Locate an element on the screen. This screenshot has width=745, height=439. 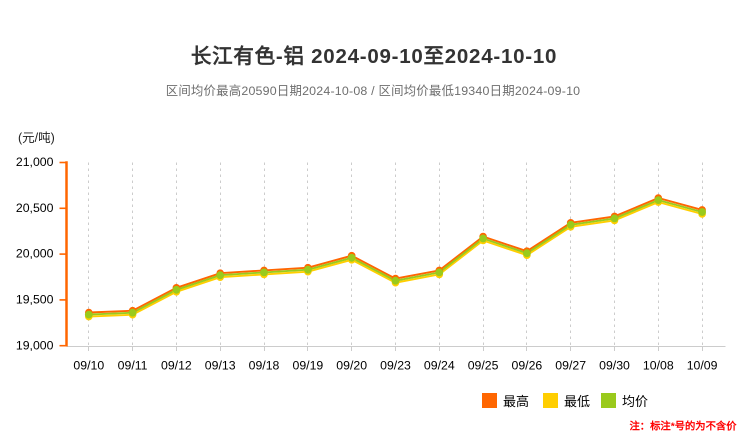
svg-text: 09/13 is located at coordinates (220, 366).